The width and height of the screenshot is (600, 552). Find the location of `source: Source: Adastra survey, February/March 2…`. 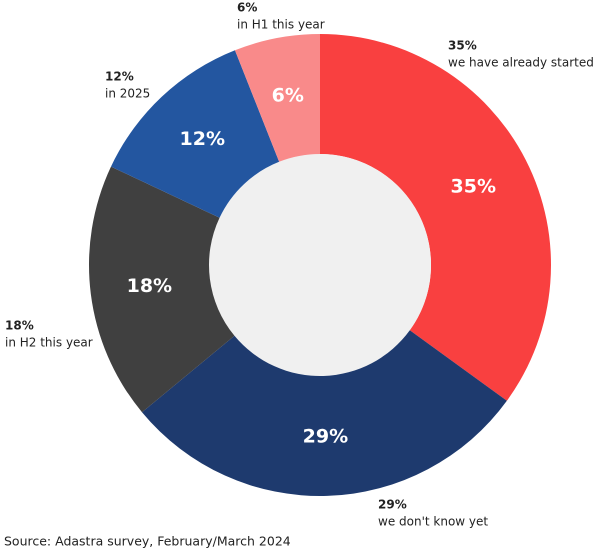

source: Source: Adastra survey, February/March 2… is located at coordinates (147, 541).